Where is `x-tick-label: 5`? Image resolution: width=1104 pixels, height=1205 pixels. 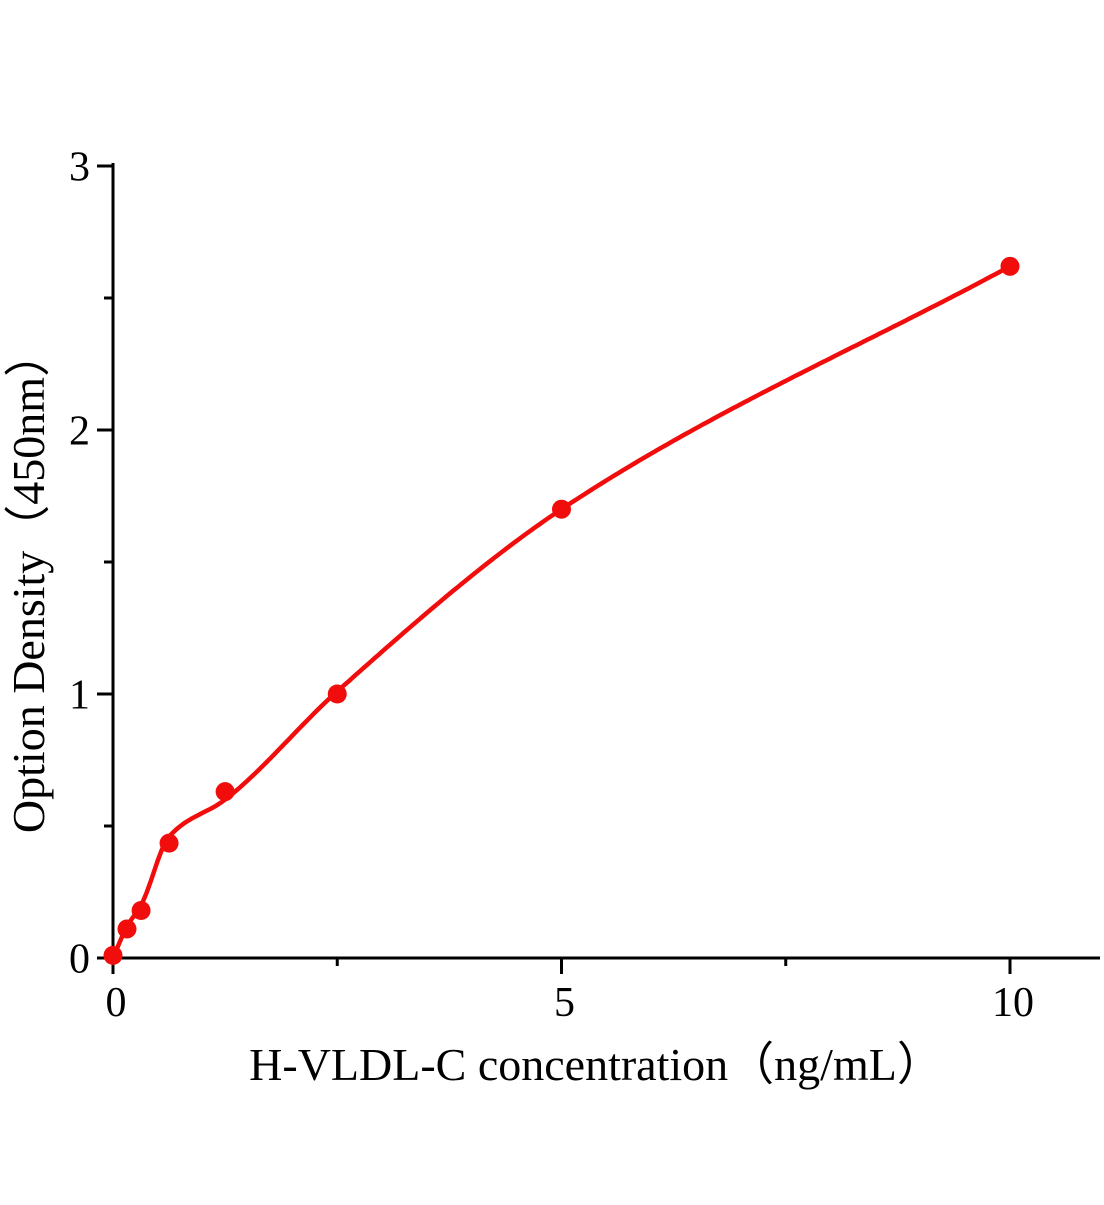 x-tick-label: 5 is located at coordinates (564, 1003).